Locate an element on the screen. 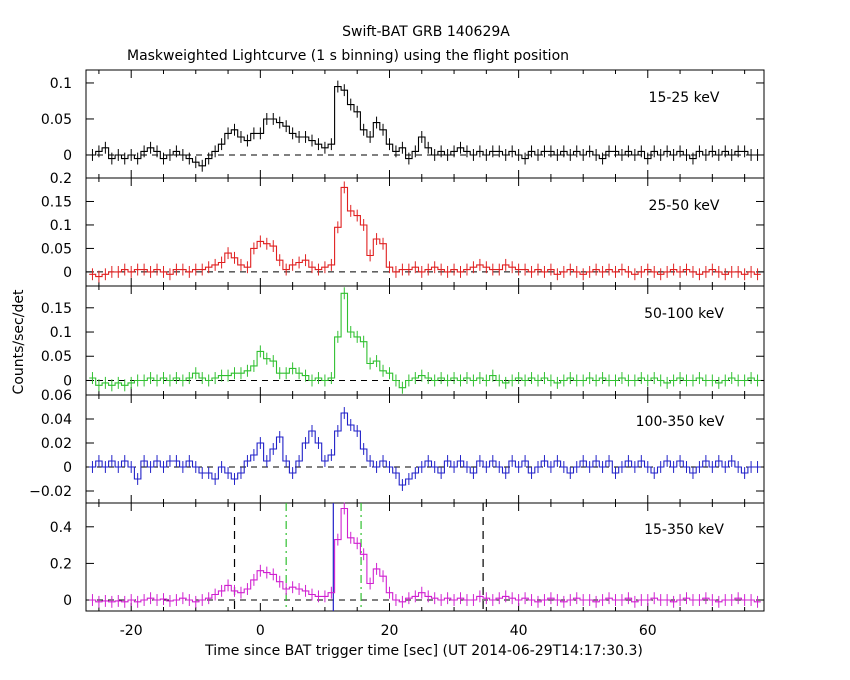 This screenshot has width=850, height=680. x-tick-label: -20 is located at coordinates (131, 631).